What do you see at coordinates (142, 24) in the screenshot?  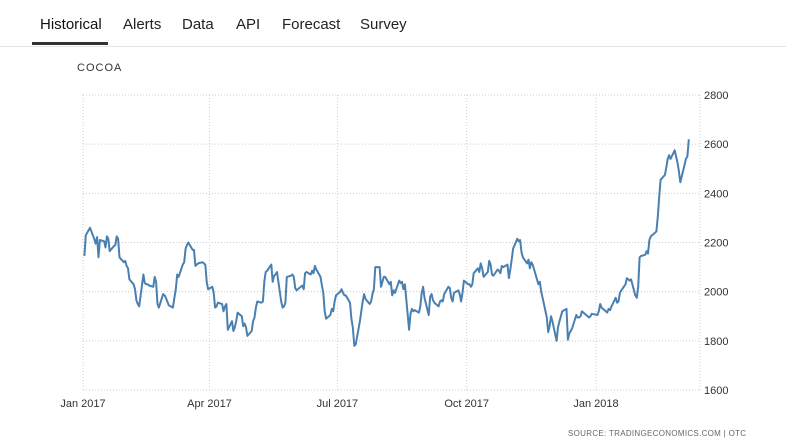 I see `tab-alerts: Alerts` at bounding box center [142, 24].